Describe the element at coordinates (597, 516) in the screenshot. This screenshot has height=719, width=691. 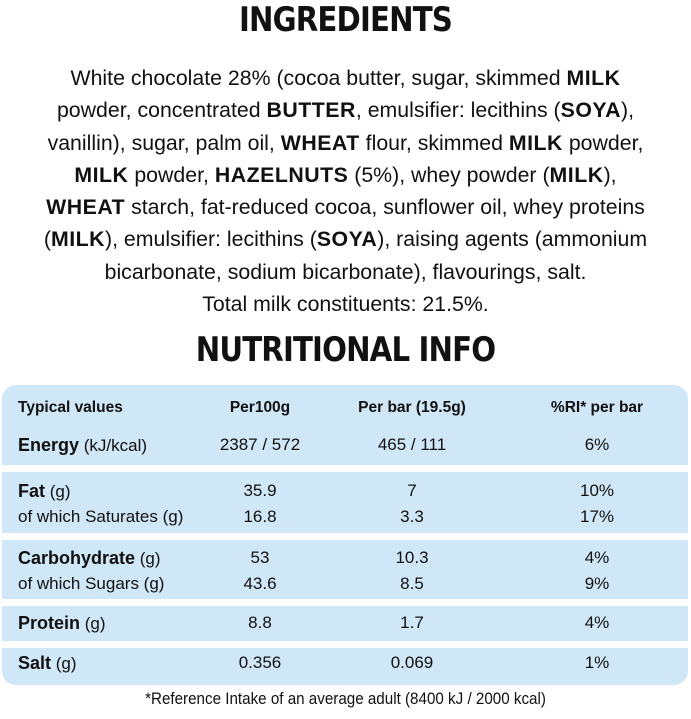
I see `saturates-ri: 17%` at that location.